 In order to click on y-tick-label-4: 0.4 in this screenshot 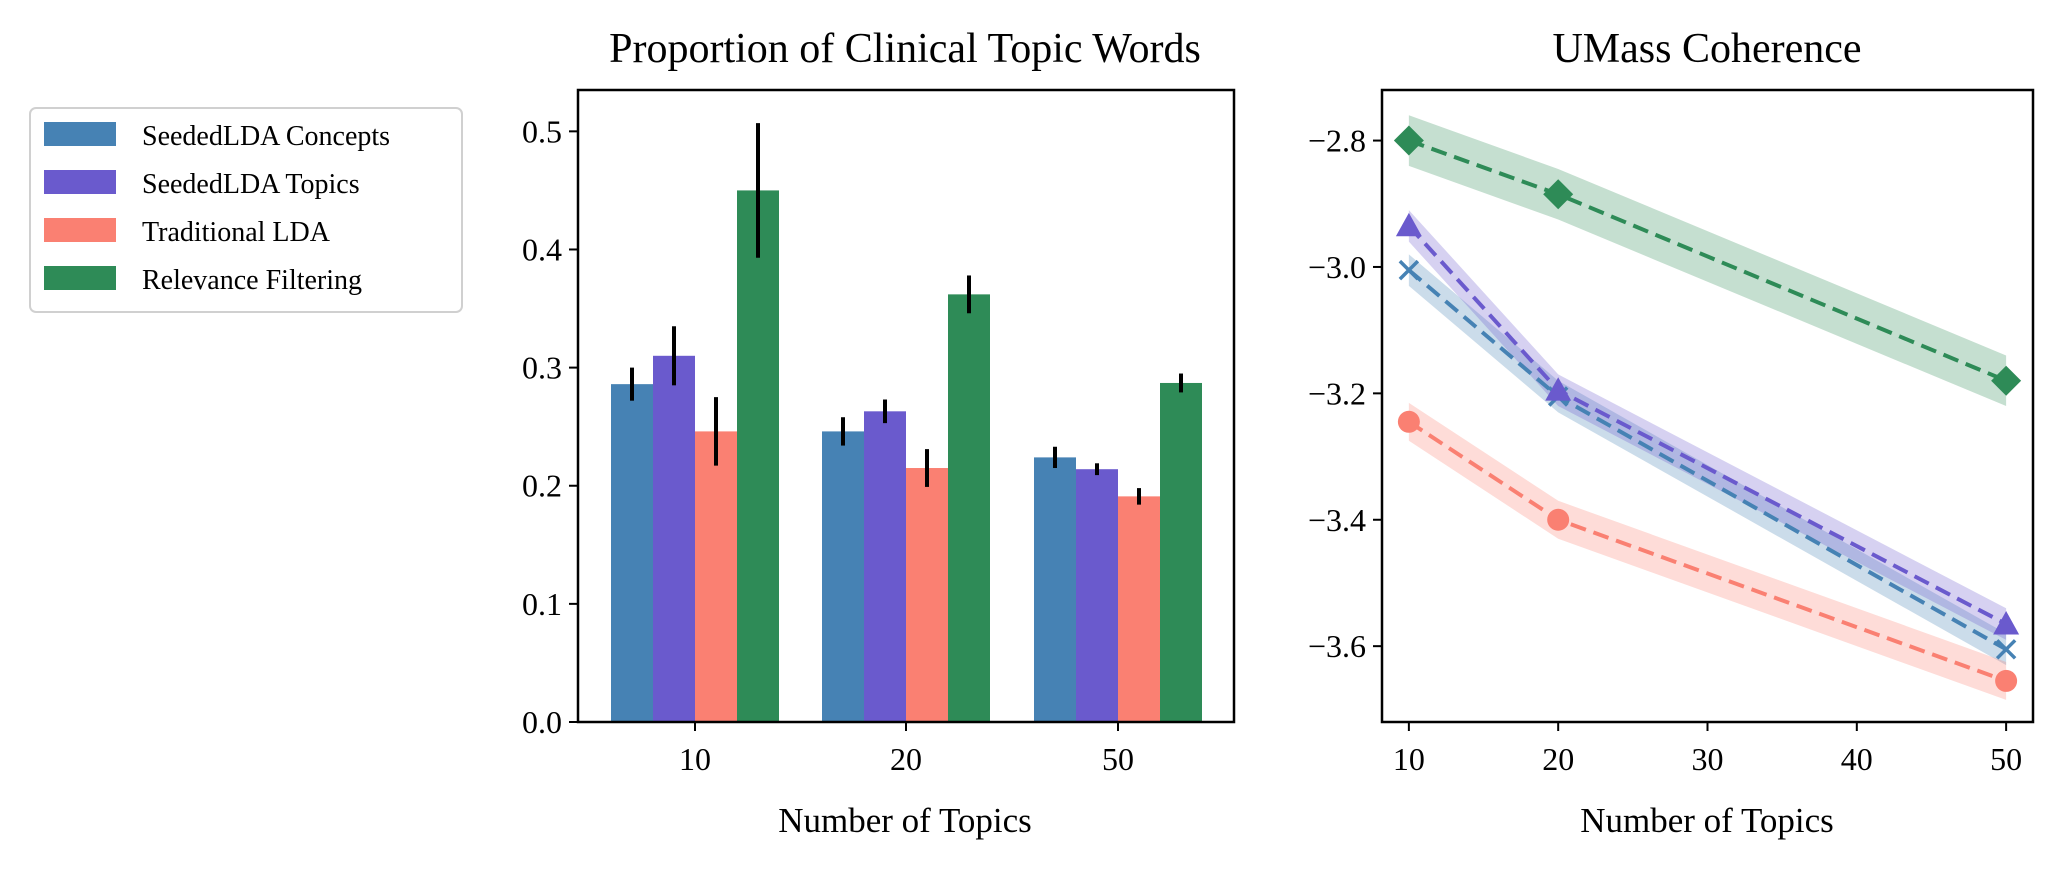, I will do `click(542, 249)`.